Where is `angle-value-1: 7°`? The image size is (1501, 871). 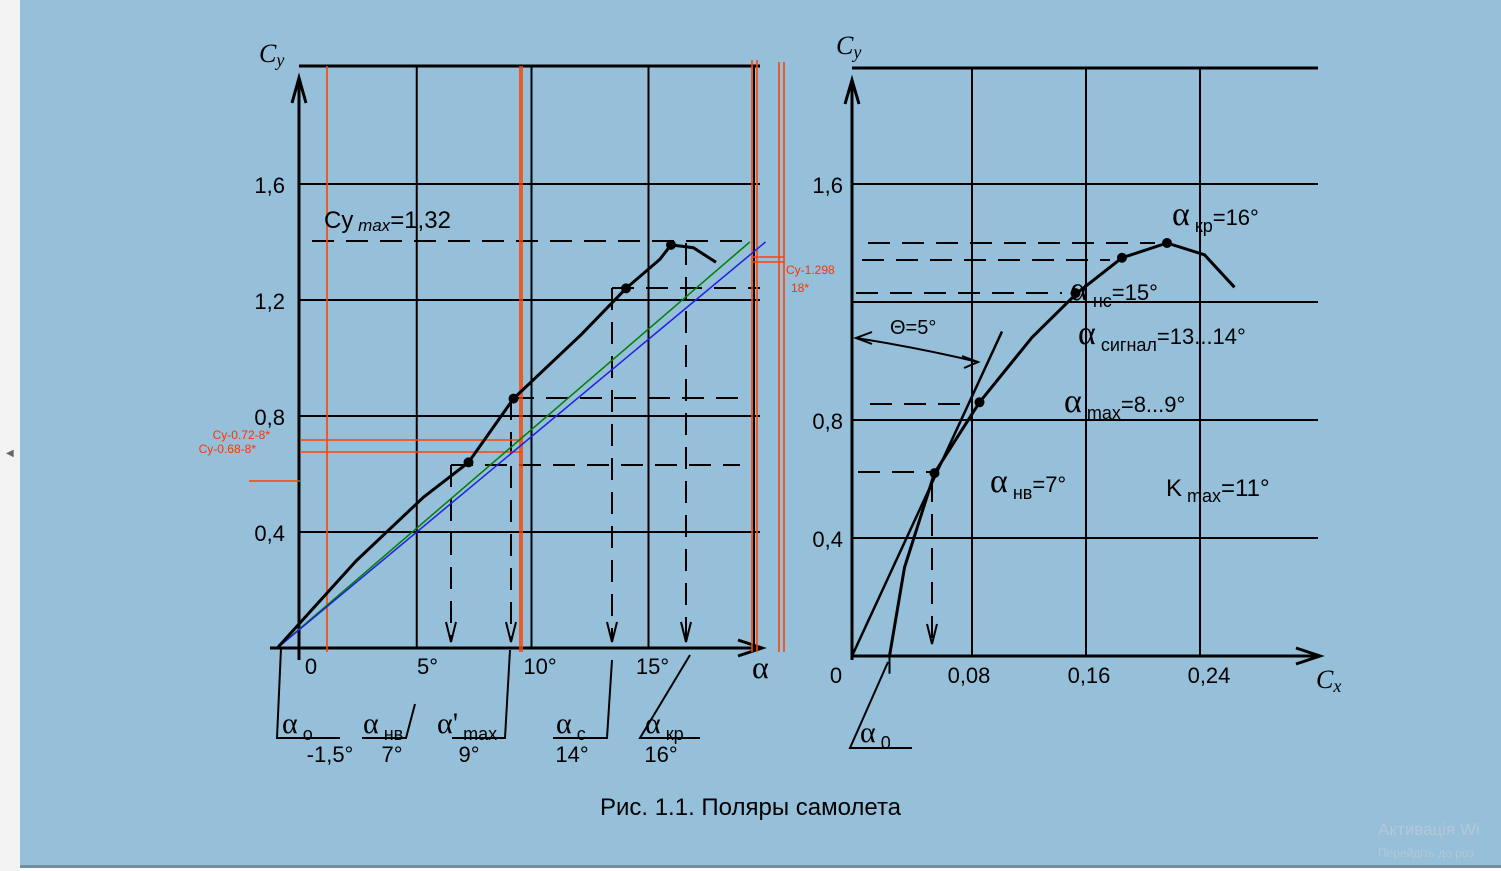 angle-value-1: 7° is located at coordinates (391, 754).